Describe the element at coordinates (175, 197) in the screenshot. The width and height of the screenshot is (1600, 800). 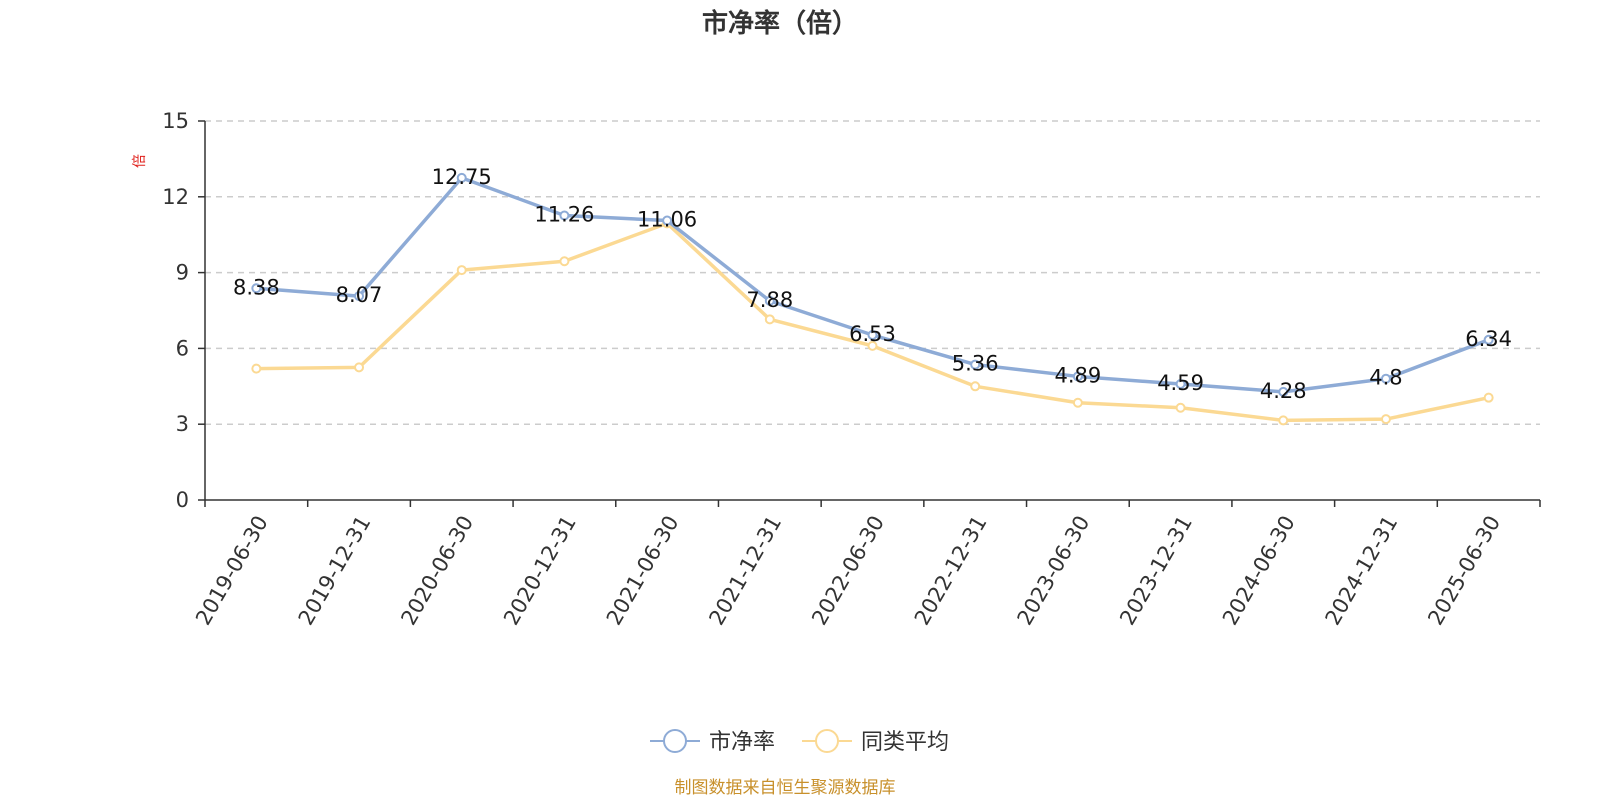
I see `y-tick-label: 12` at that location.